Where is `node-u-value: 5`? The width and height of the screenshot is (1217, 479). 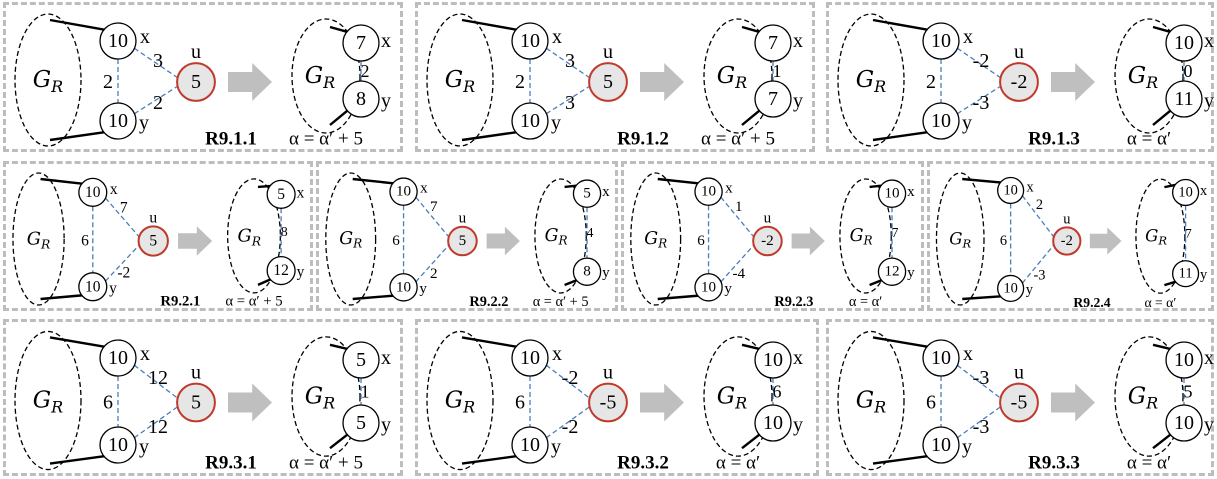
node-u-value: 5 is located at coordinates (153, 241).